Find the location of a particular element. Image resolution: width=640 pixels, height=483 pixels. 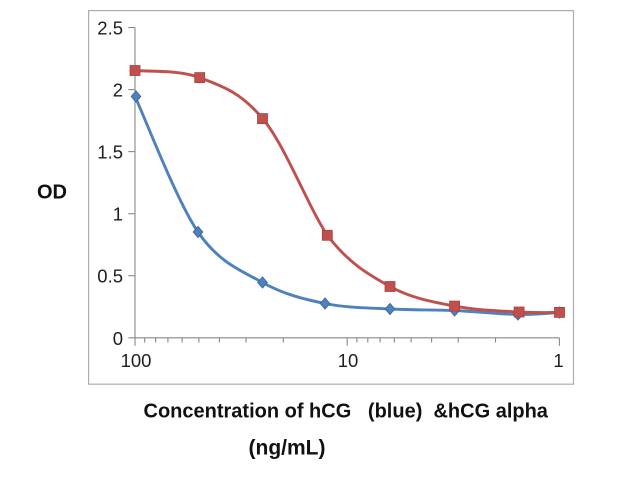

svg-text:Concentration of hCG (blue): Concentration of hCG (blue) &hCG alpha is located at coordinates (346, 412).